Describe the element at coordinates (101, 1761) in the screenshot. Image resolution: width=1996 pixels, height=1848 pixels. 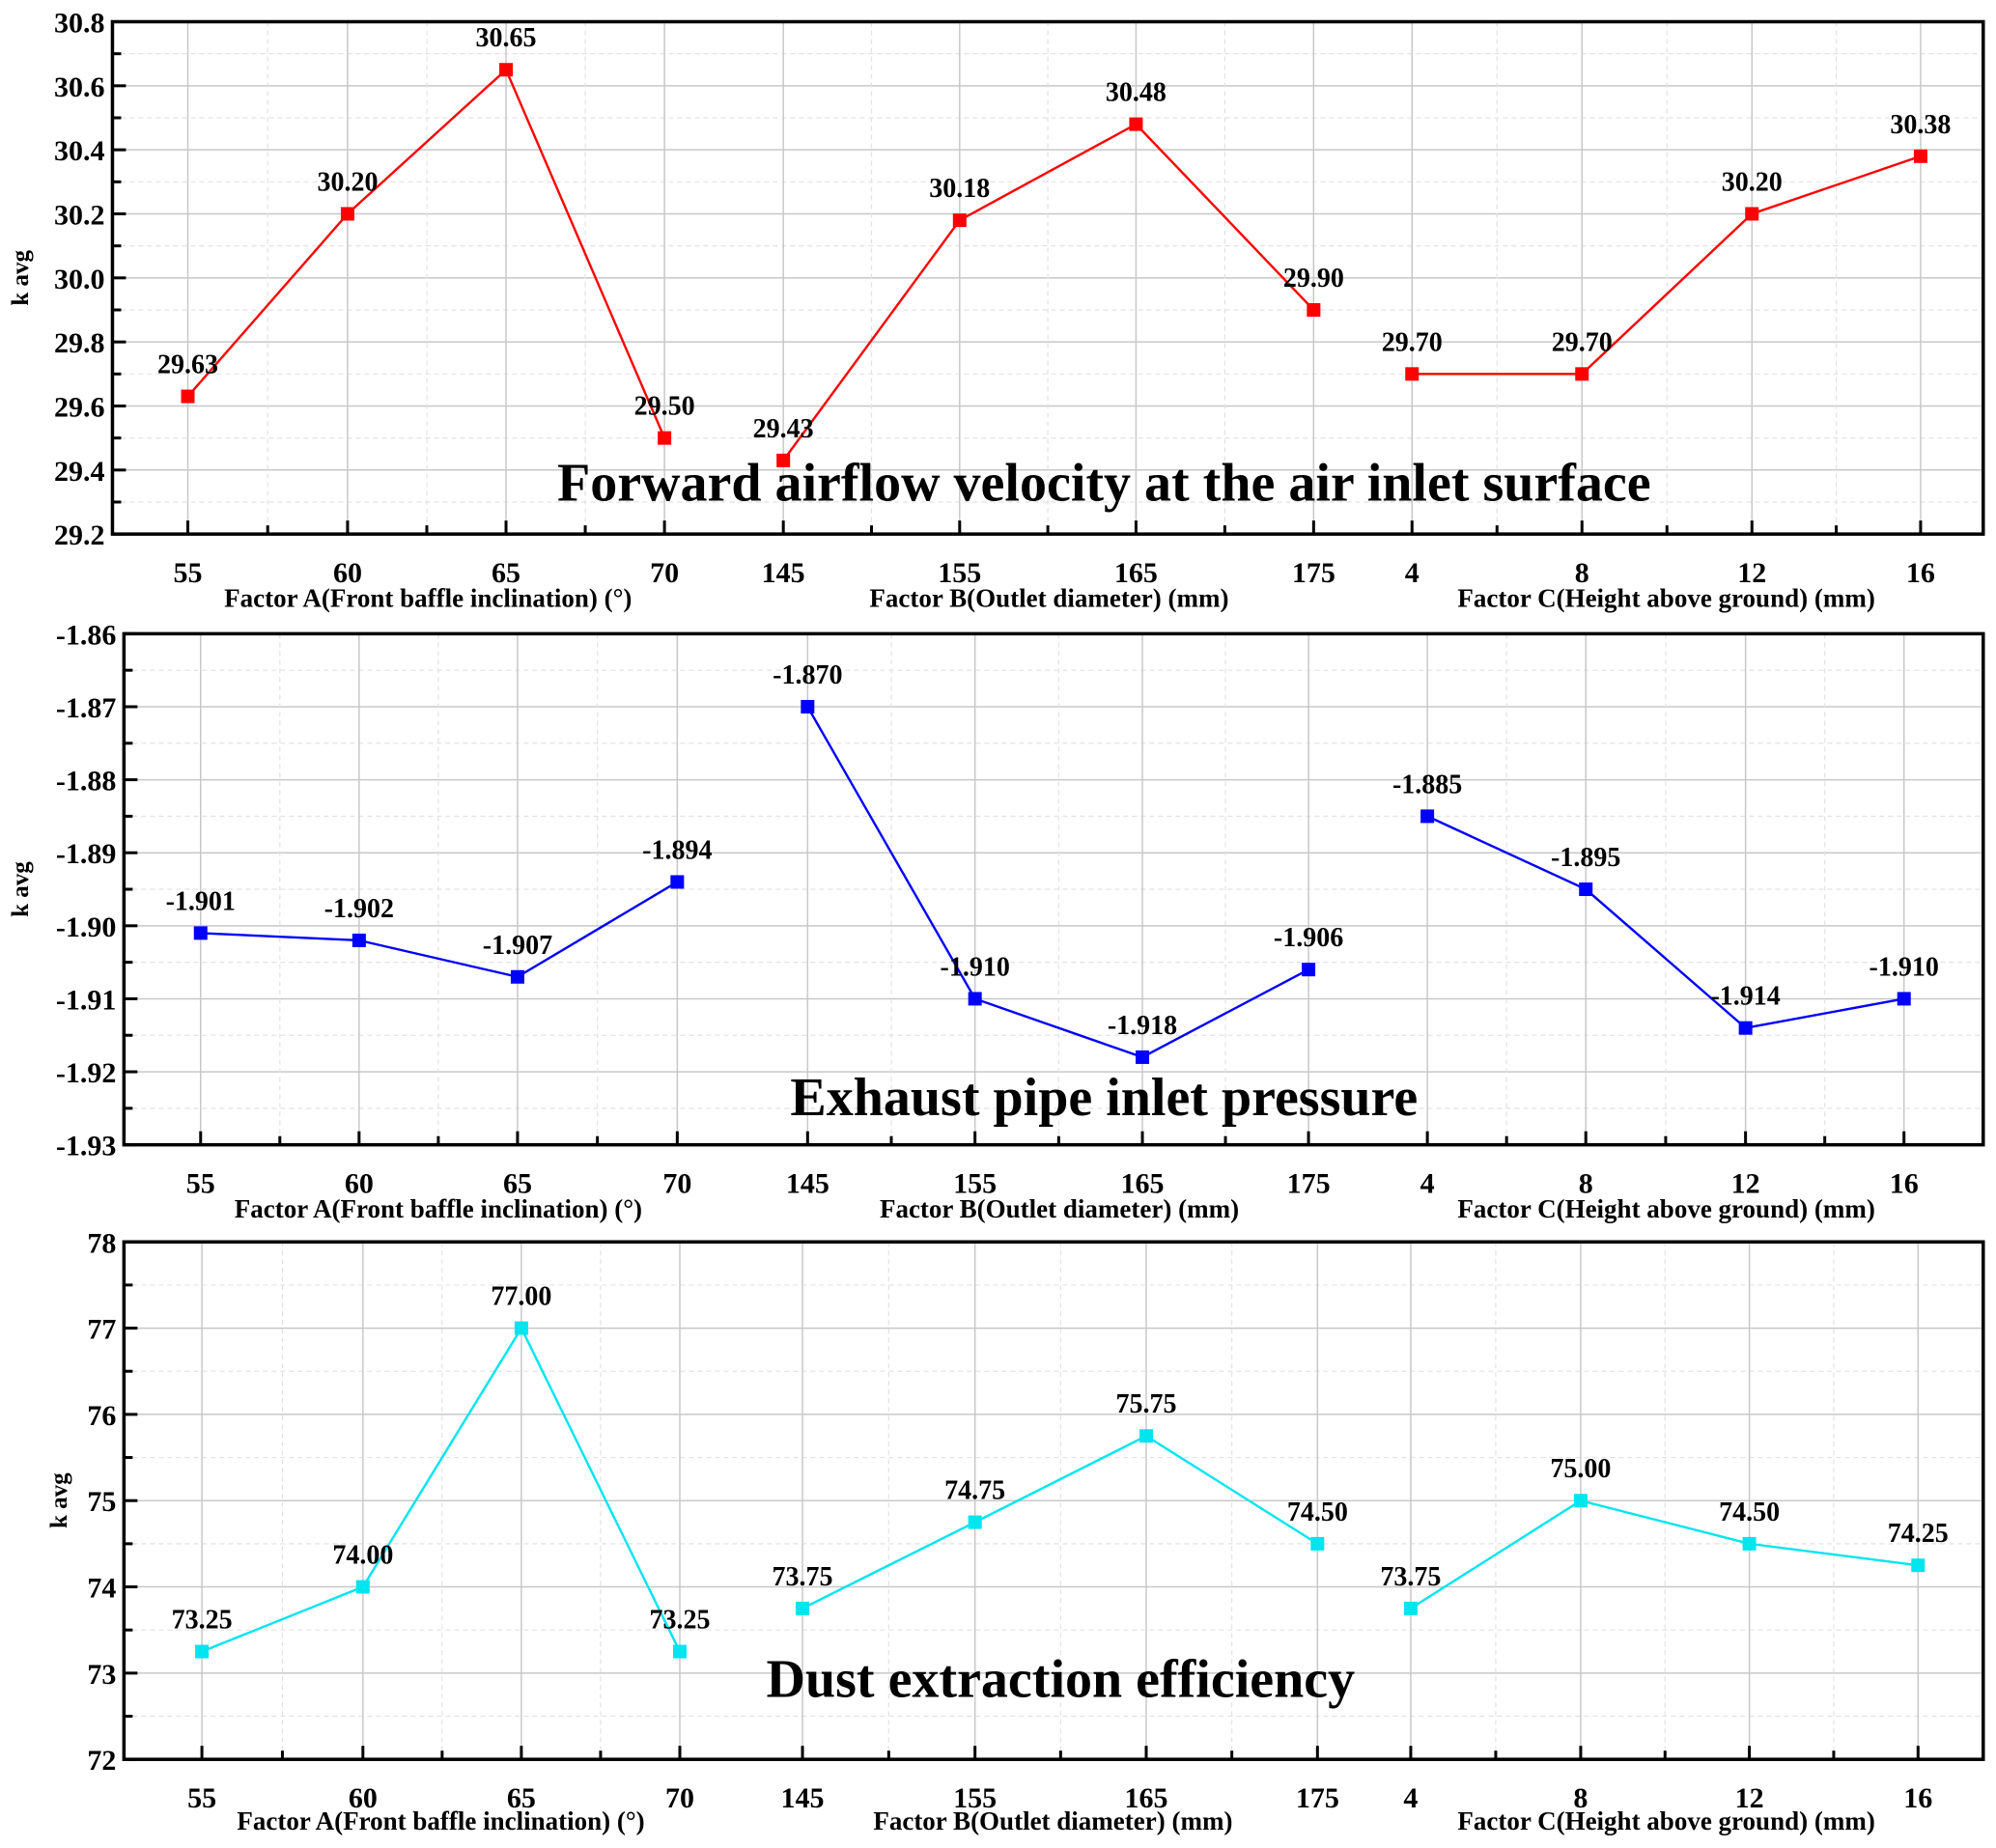
I see `y-tick-label: 72` at that location.